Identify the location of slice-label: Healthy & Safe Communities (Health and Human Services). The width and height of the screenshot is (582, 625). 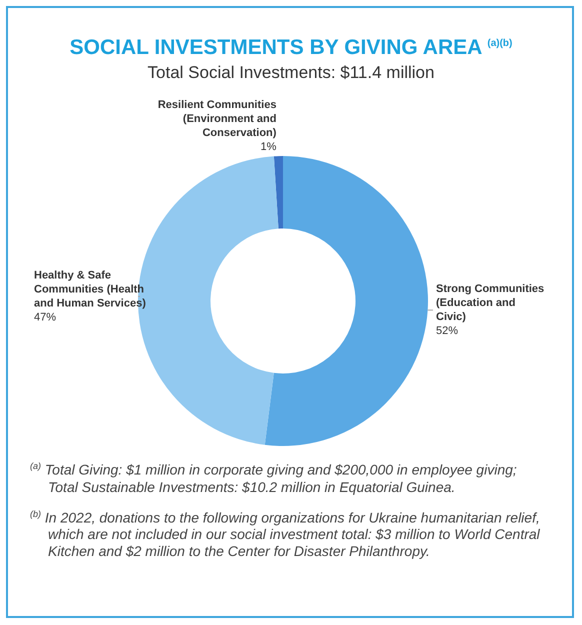
(90, 289).